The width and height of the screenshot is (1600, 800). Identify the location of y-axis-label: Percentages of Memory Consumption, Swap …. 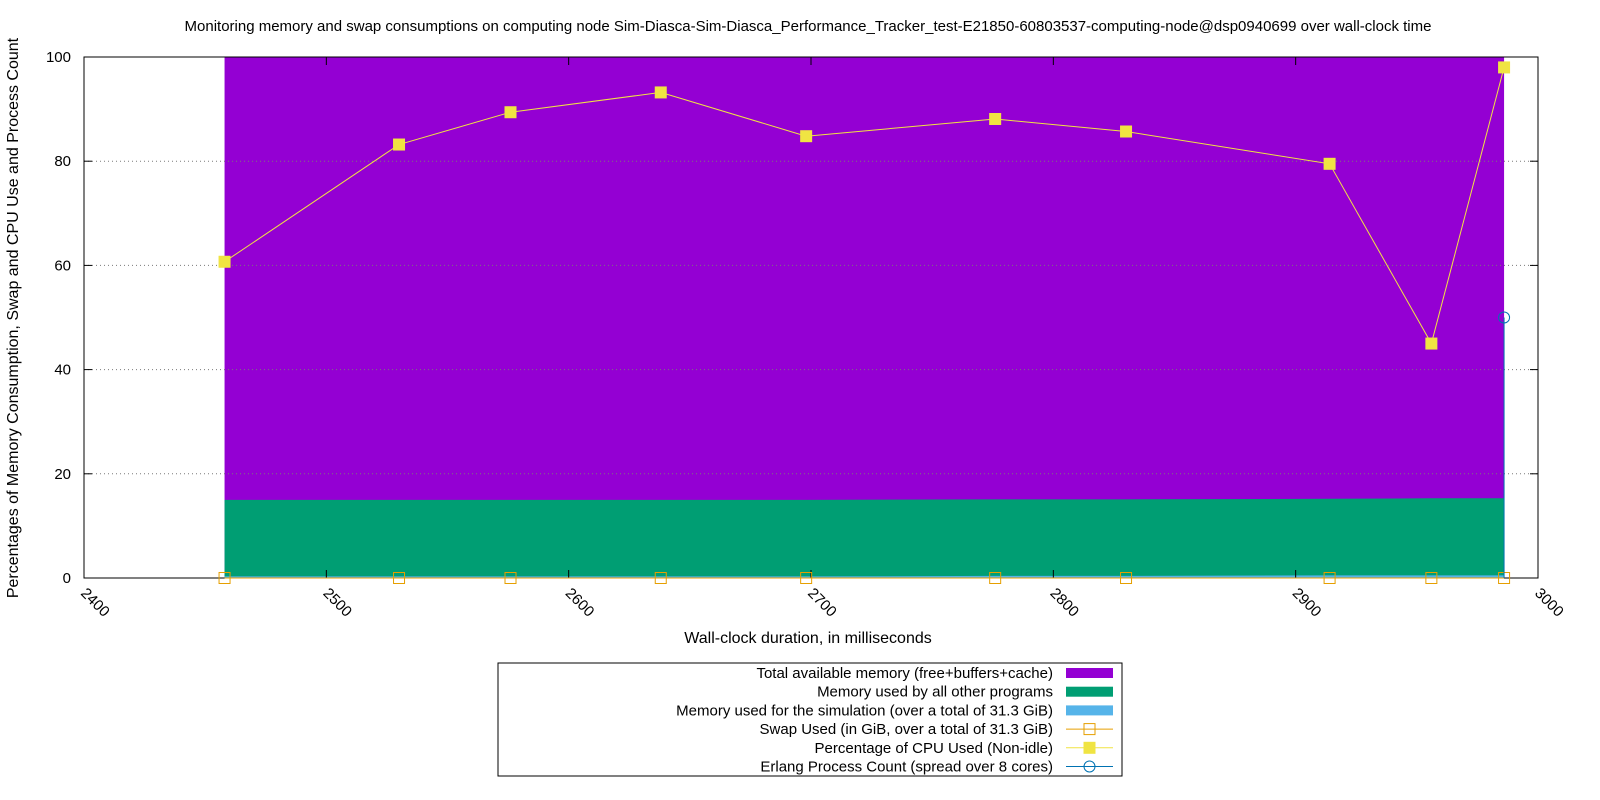
(13, 317).